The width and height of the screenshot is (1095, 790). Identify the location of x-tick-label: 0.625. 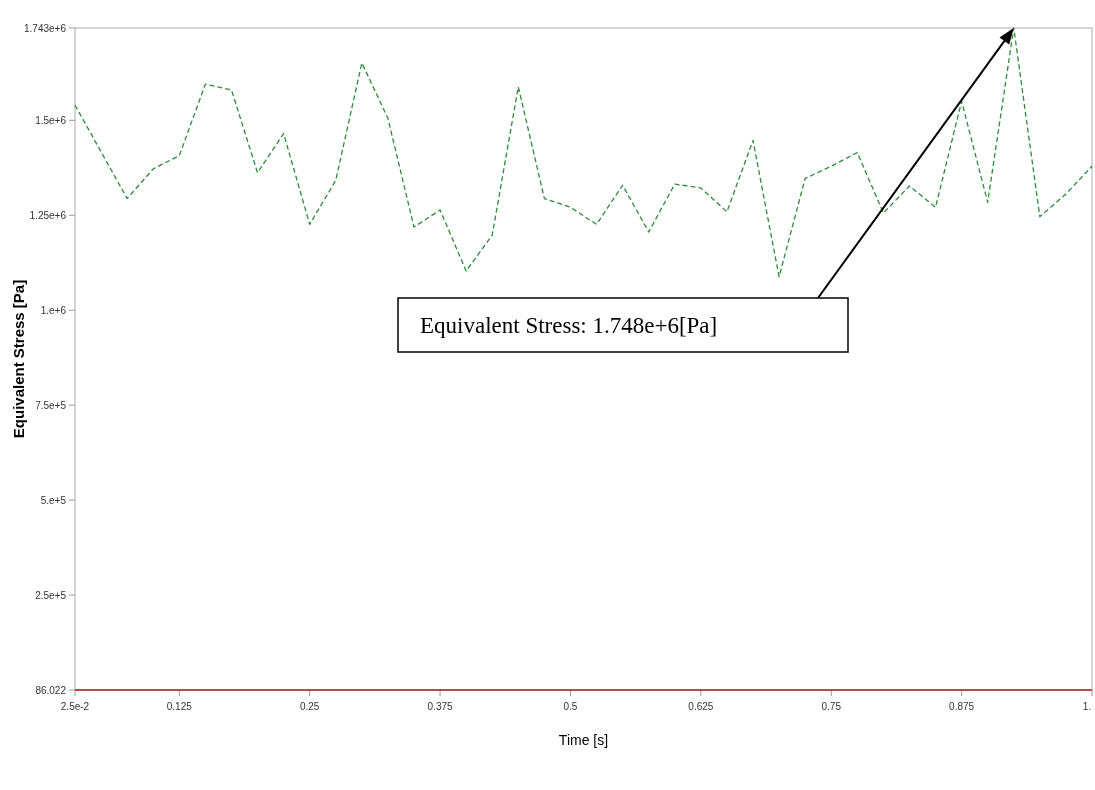
(701, 706).